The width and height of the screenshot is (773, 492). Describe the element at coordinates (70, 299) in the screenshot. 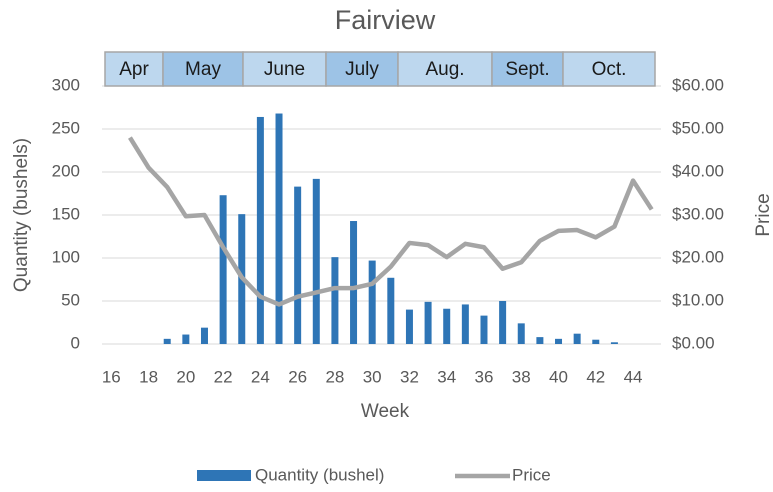

I see `y-tick-label: 50` at that location.